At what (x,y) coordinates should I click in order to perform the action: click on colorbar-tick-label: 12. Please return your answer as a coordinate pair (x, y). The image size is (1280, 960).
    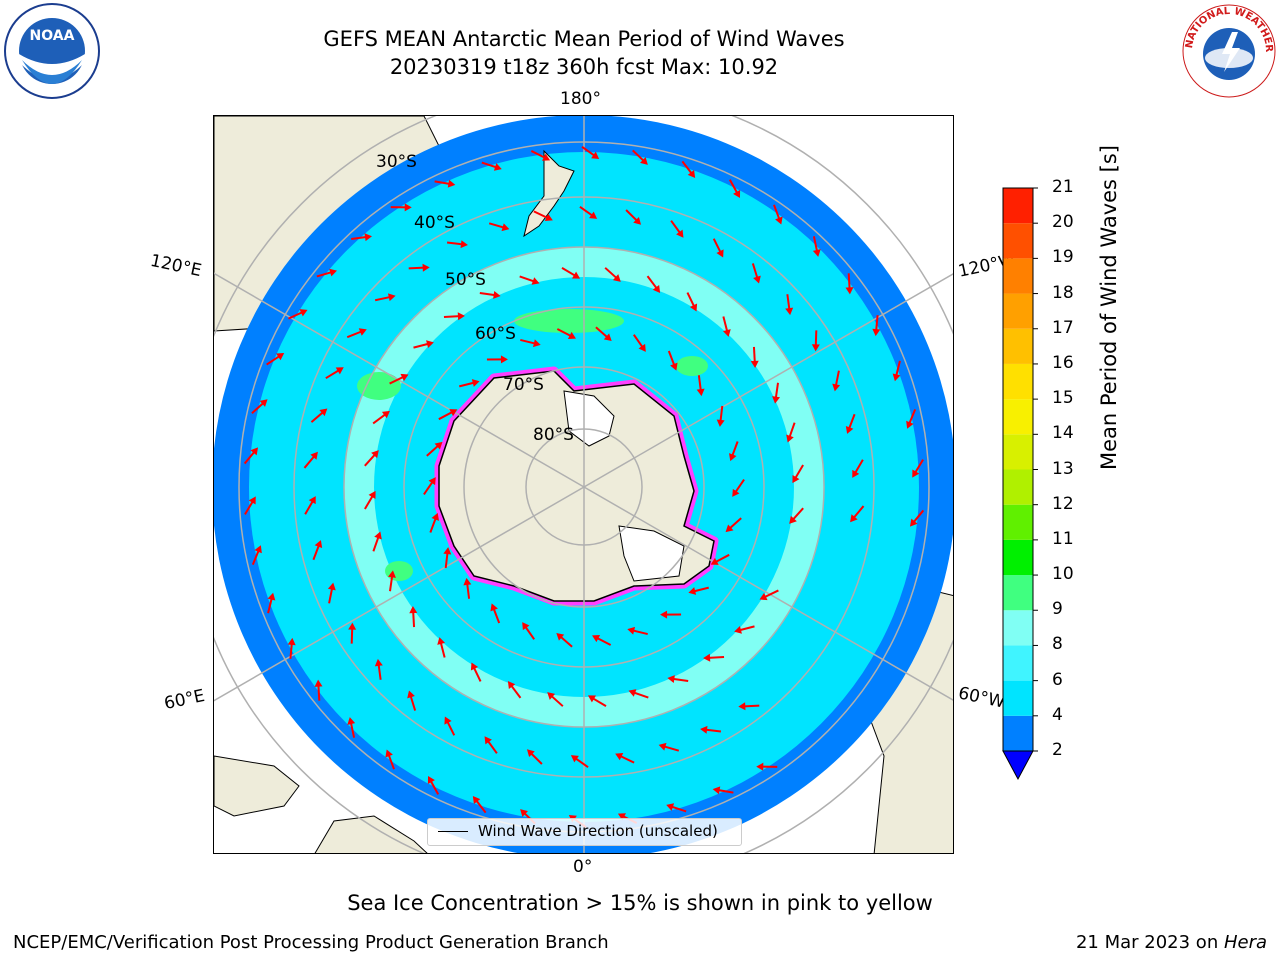
    Looking at the image, I should click on (1063, 503).